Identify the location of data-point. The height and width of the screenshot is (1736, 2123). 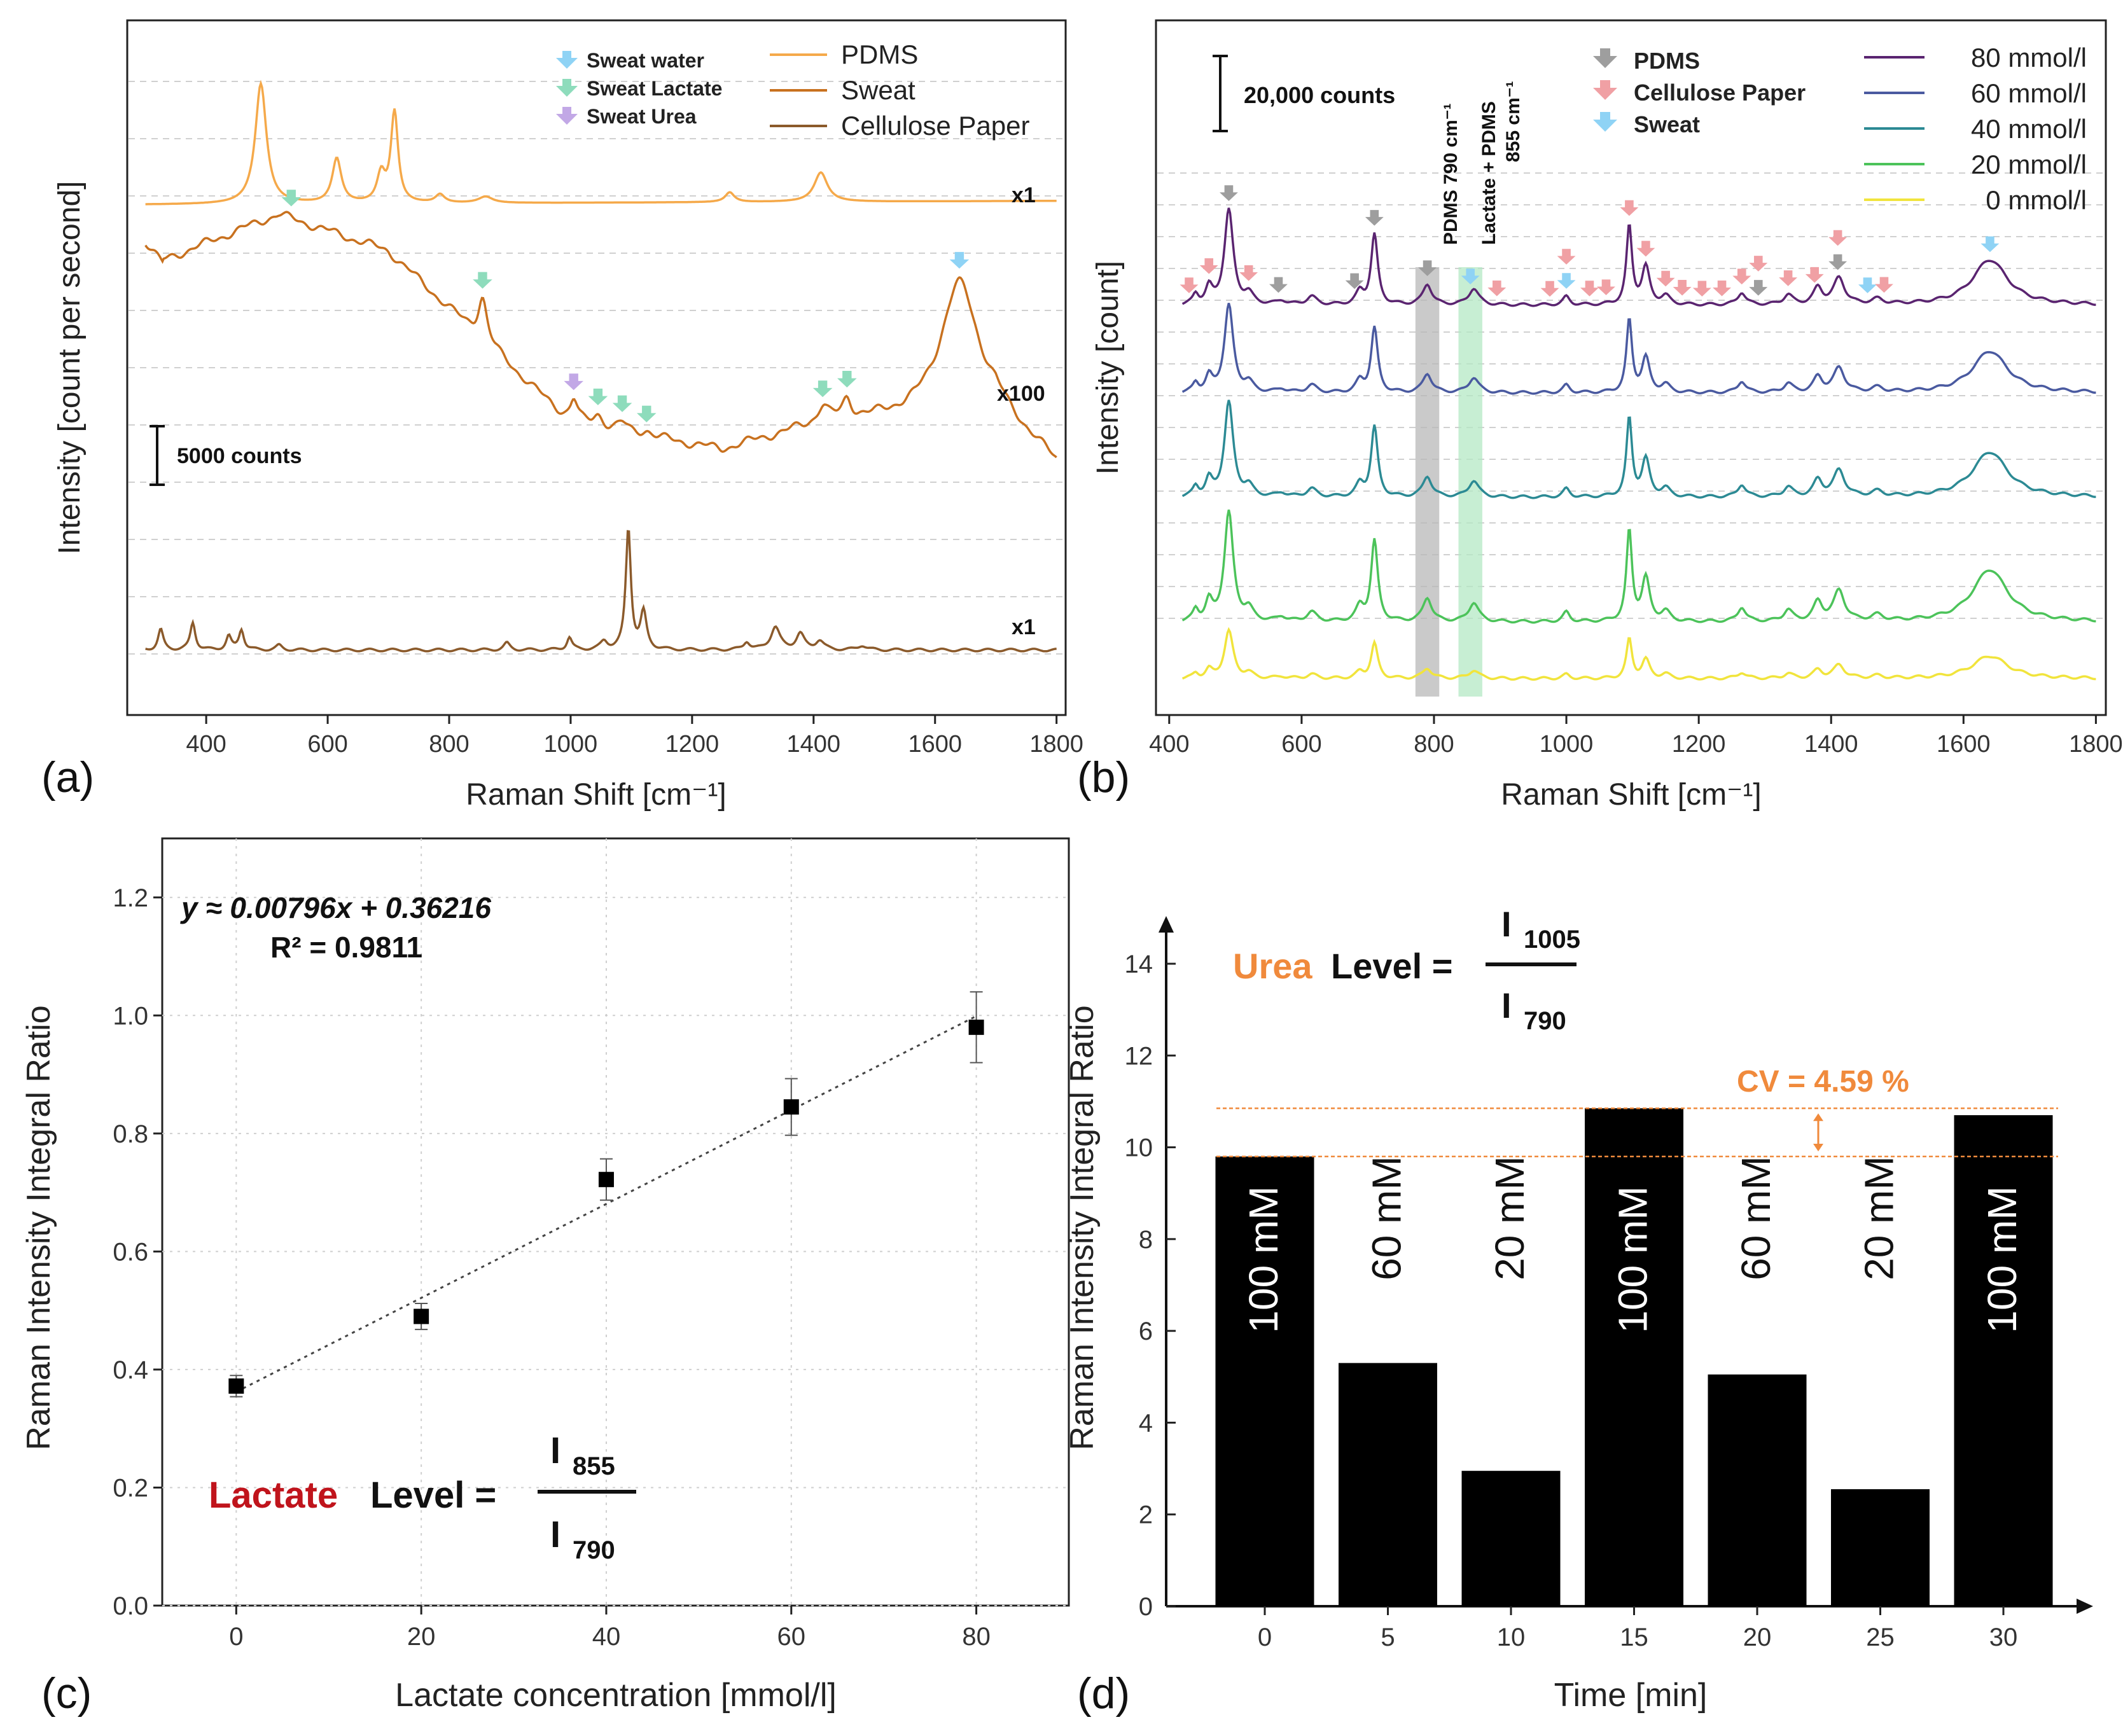
(976, 1027).